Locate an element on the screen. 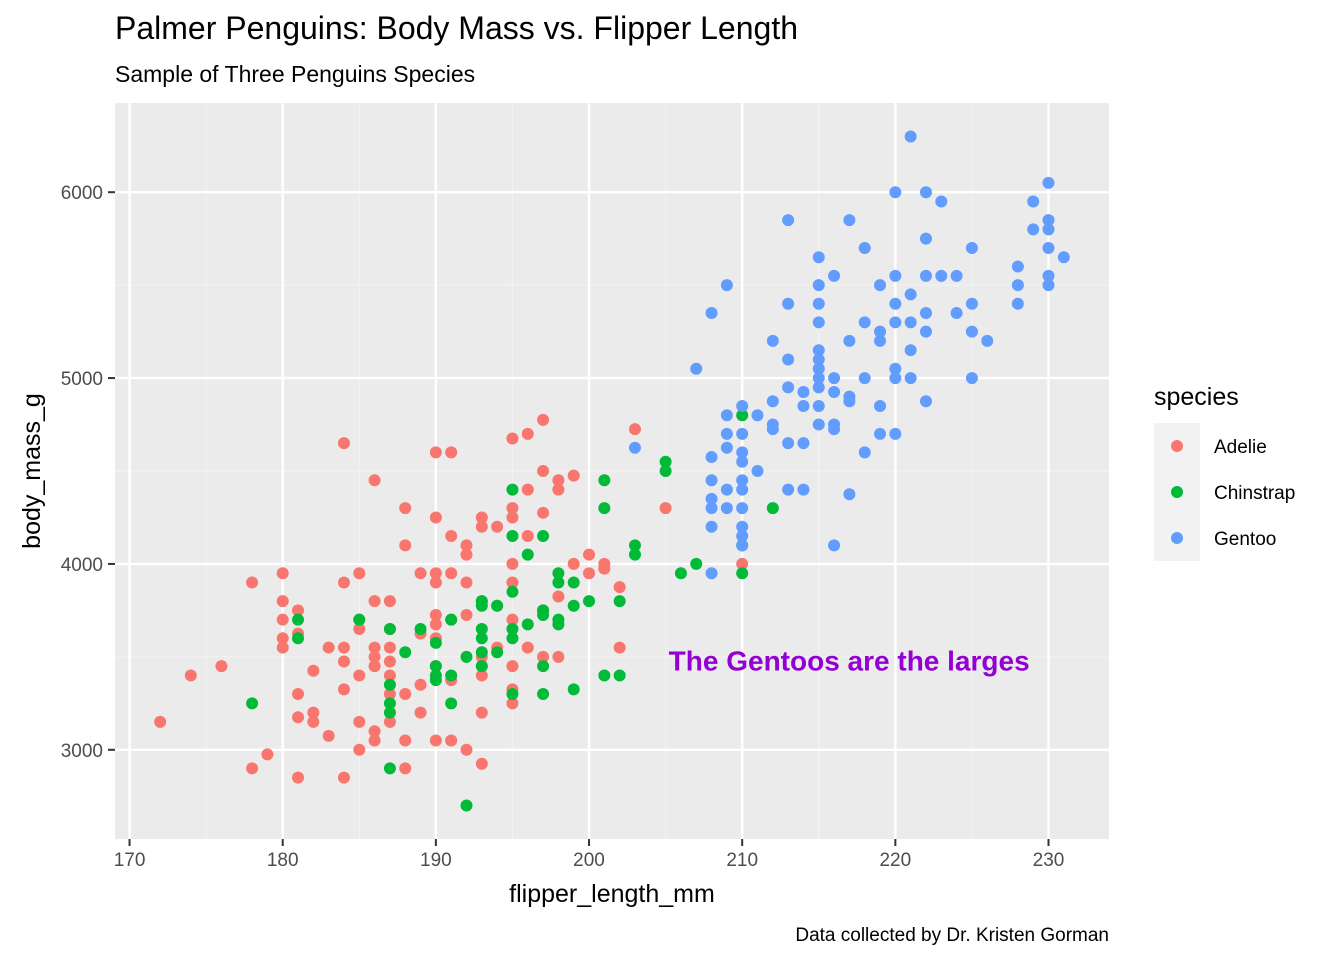 The width and height of the screenshot is (1344, 960). x-tick-label: 170 is located at coordinates (130, 860).